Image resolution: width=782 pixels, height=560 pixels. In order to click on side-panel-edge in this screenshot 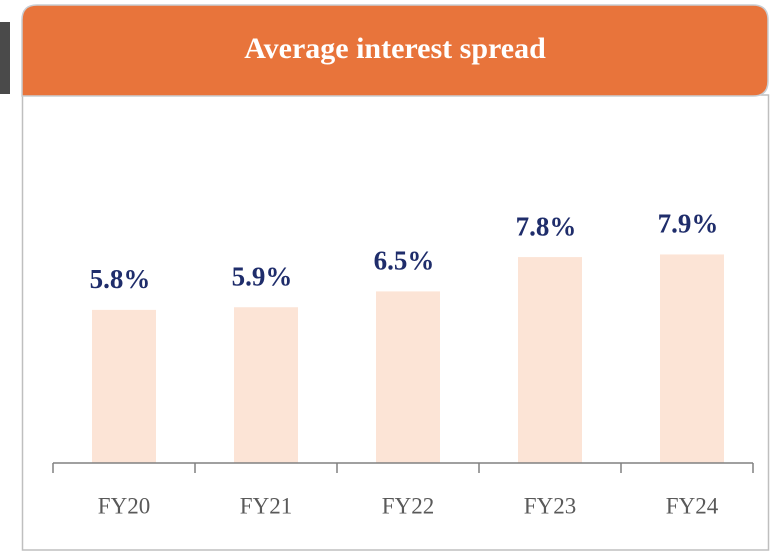, I will do `click(5, 58)`.